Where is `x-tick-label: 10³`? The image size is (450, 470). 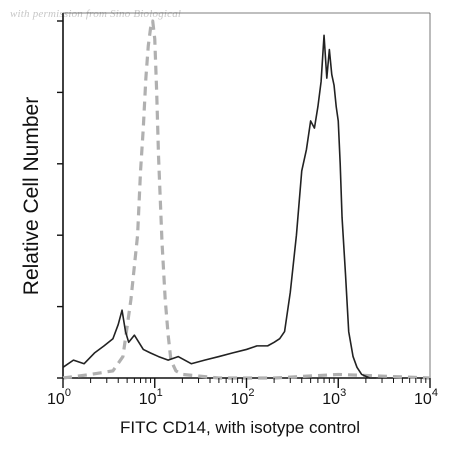 x-tick-label: 10³ is located at coordinates (334, 397).